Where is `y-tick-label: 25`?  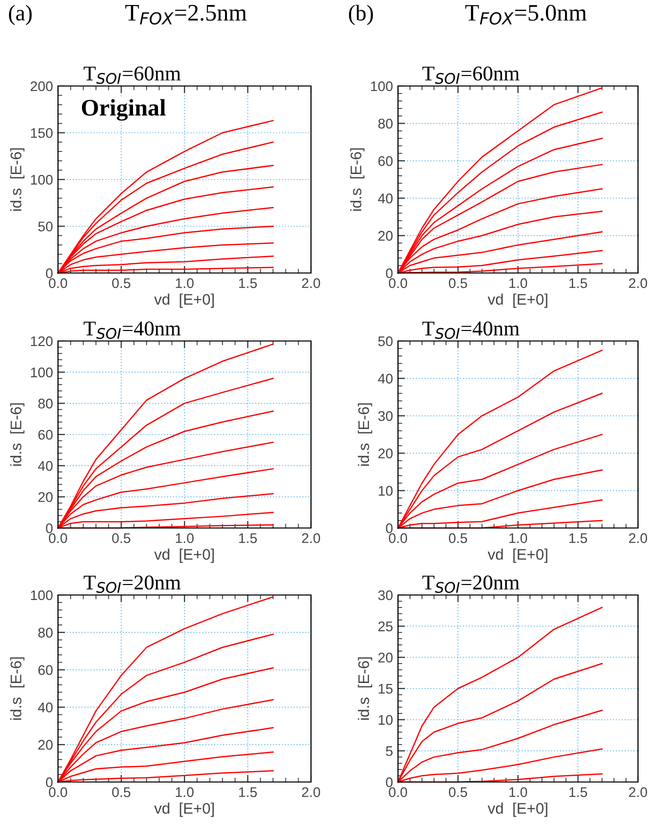
y-tick-label: 25 is located at coordinates (385, 627).